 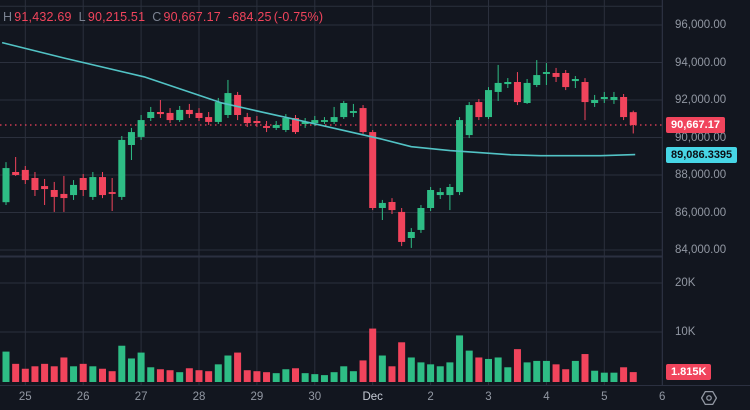 What do you see at coordinates (141, 397) in the screenshot?
I see `time-axis-label: 27` at bounding box center [141, 397].